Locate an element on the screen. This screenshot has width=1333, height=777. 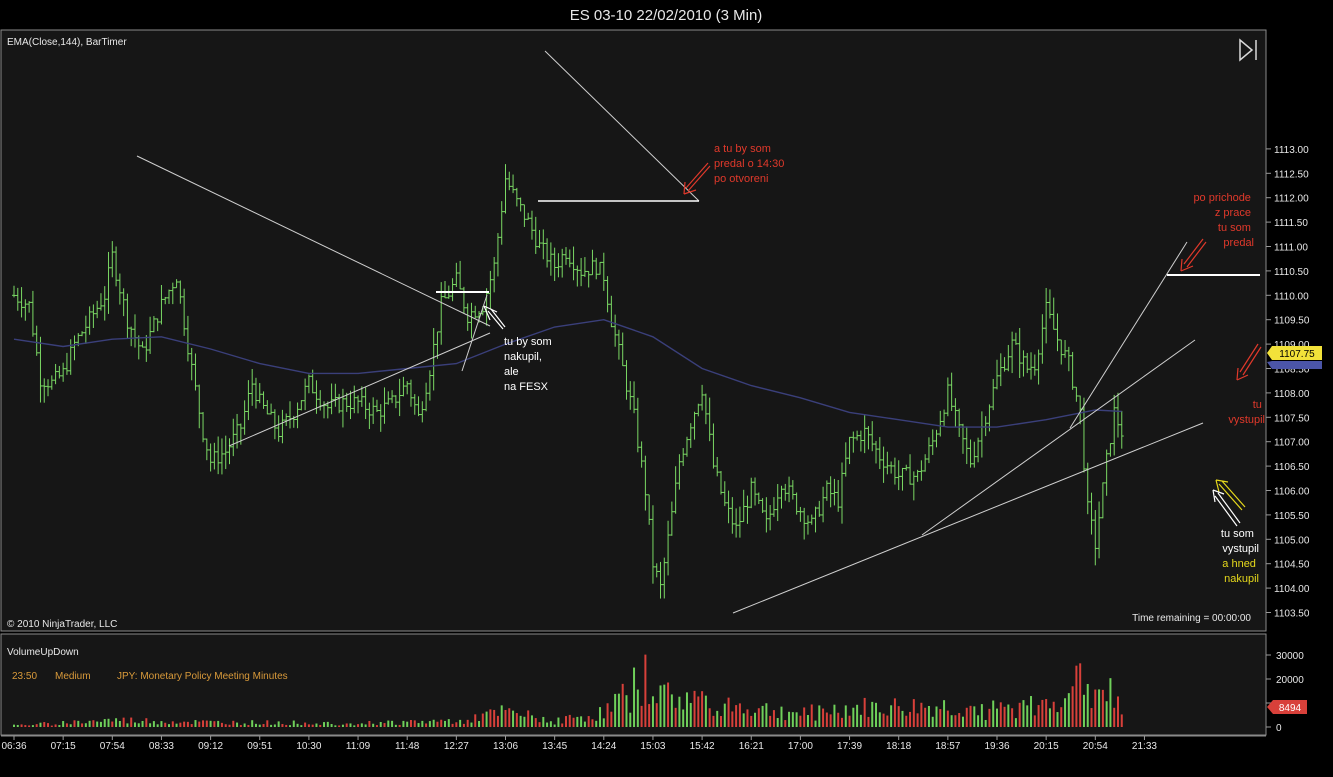
time-tick-label: 17:39 is located at coordinates (849, 746).